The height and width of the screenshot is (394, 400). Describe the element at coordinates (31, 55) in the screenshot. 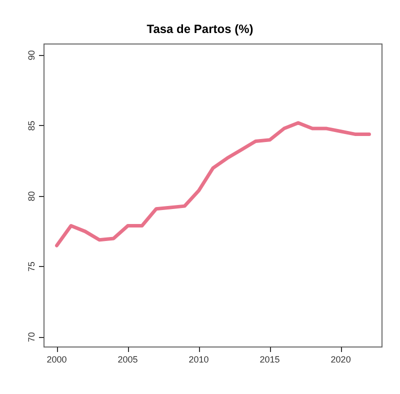

I see `y-tick-label: 90` at that location.